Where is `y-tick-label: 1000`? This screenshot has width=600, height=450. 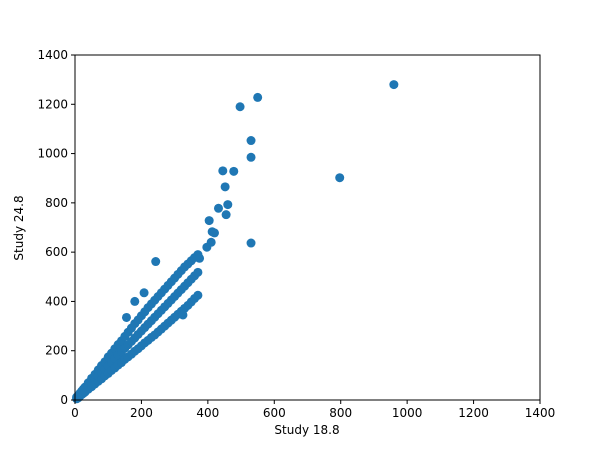
y-tick-label: 1000 is located at coordinates (52, 154).